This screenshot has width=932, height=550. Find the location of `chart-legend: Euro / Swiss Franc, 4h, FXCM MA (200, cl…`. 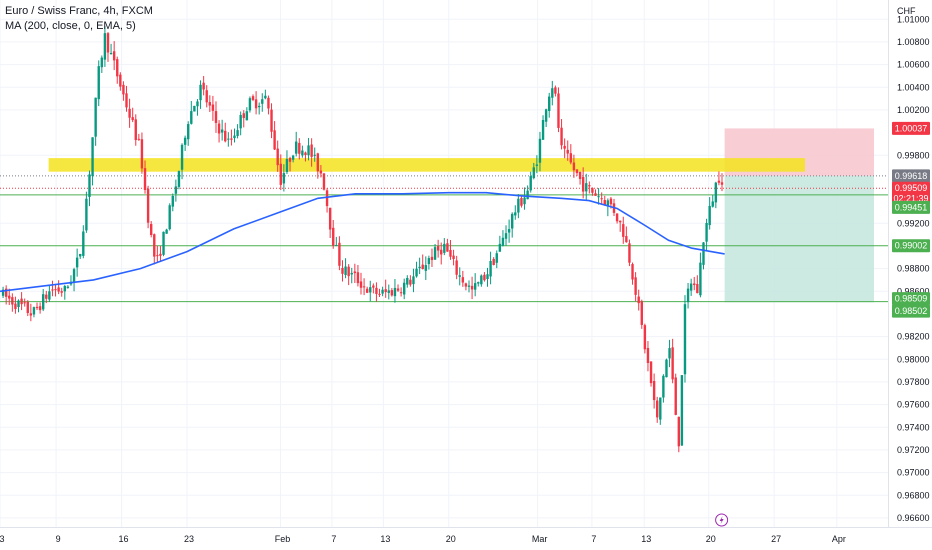

chart-legend: Euro / Swiss Franc, 4h, FXCM MA (200, cl… is located at coordinates (79, 19).